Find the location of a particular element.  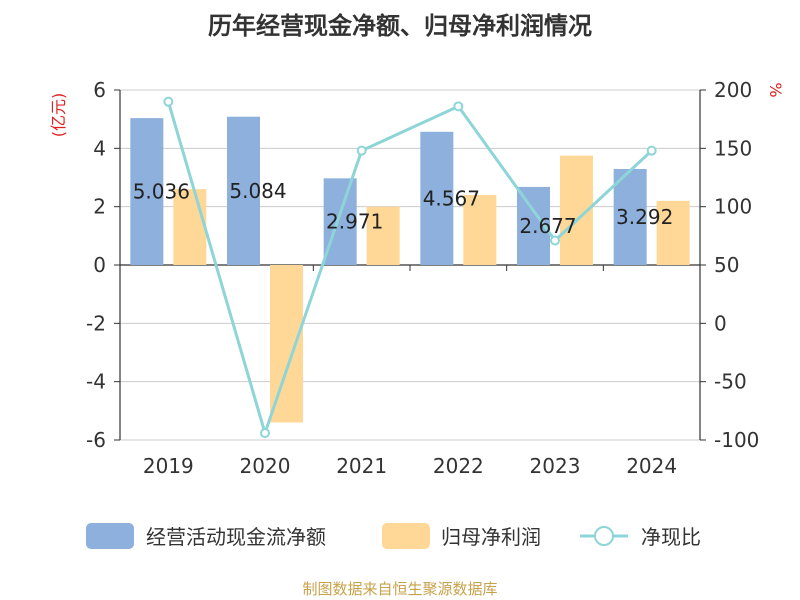

chart-title: 历年经营现金净额、归母净利润情况 is located at coordinates (400, 26).